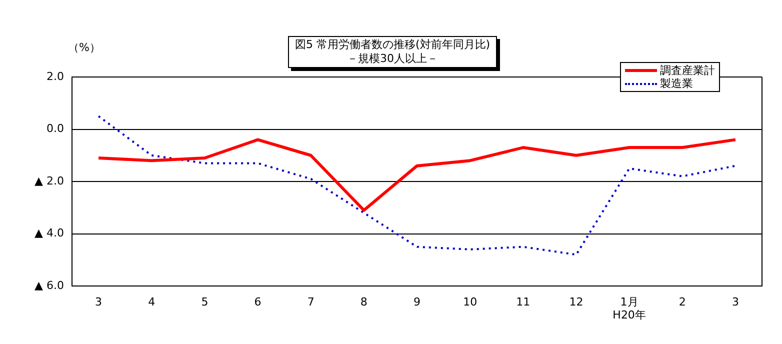 The height and width of the screenshot is (344, 782). Describe the element at coordinates (687, 70) in the screenshot. I see `legend-label: 調査産業計` at that location.